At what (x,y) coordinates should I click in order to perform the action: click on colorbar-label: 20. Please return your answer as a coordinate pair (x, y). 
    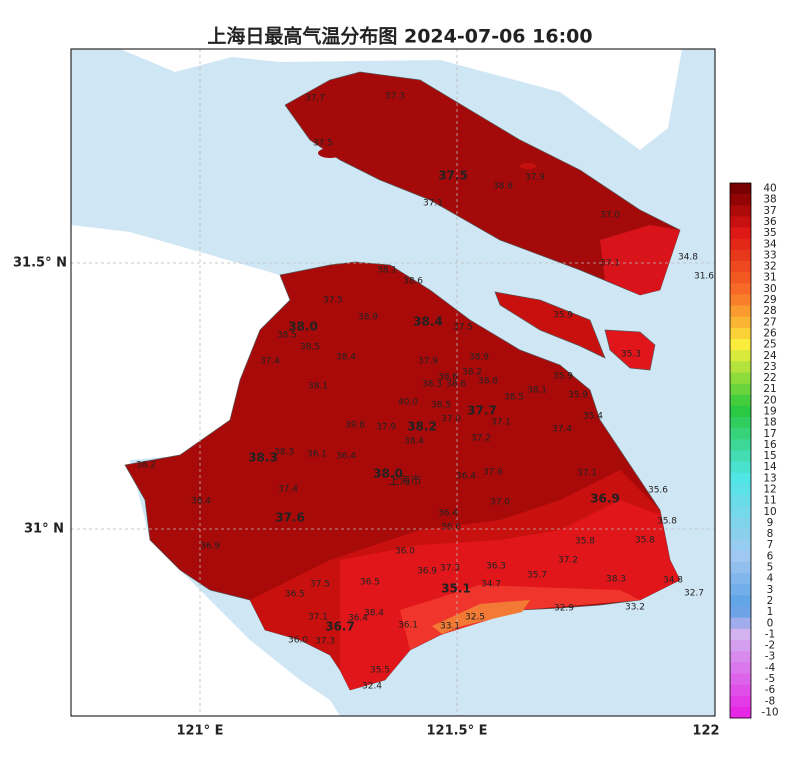
    Looking at the image, I should click on (769, 400).